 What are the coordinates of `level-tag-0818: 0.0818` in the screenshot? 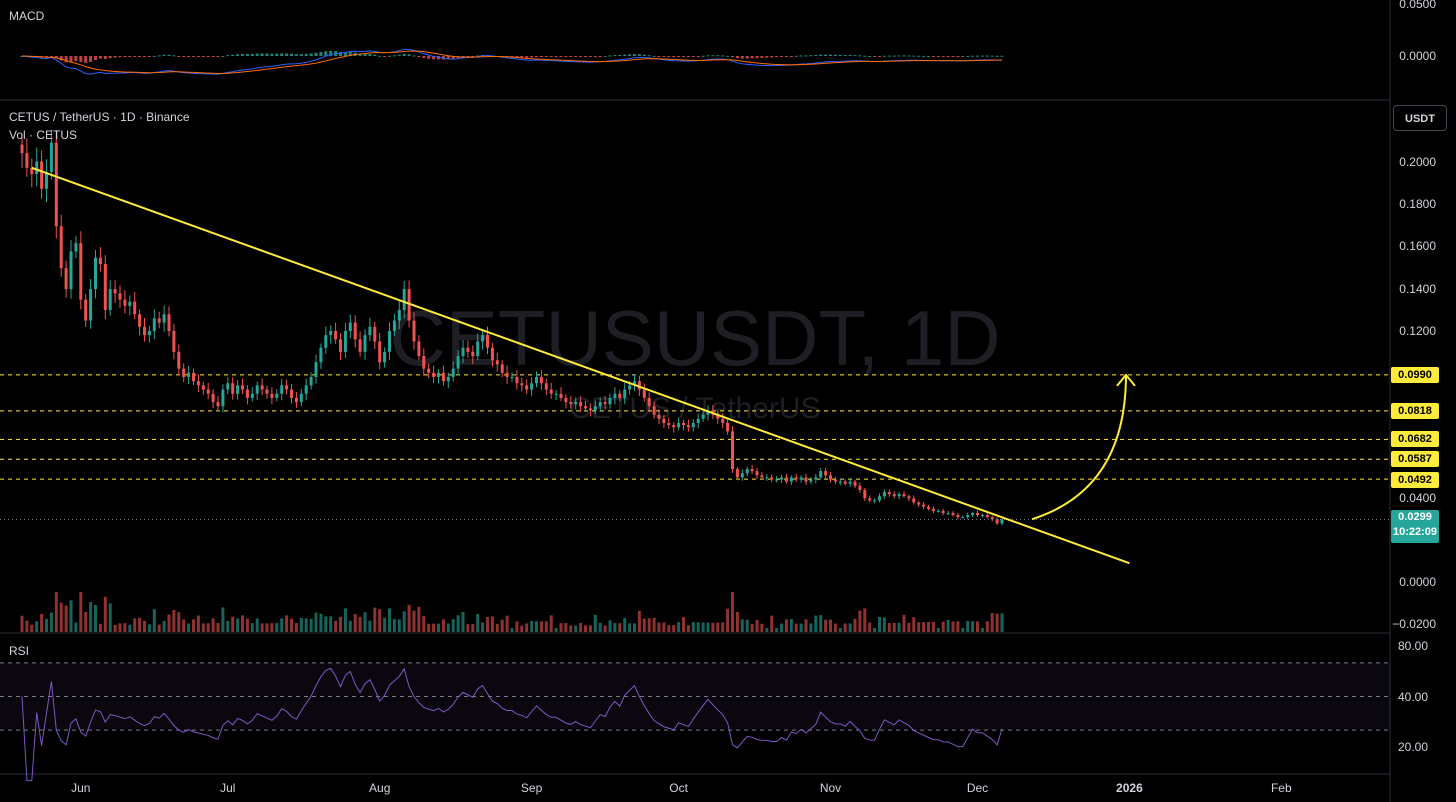 It's located at (1415, 411).